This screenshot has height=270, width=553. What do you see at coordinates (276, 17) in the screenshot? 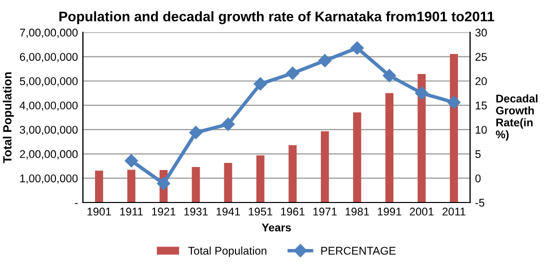
I see `chart-title: Population and decadal growth rate of Karnataka from1901 to2011` at bounding box center [276, 17].